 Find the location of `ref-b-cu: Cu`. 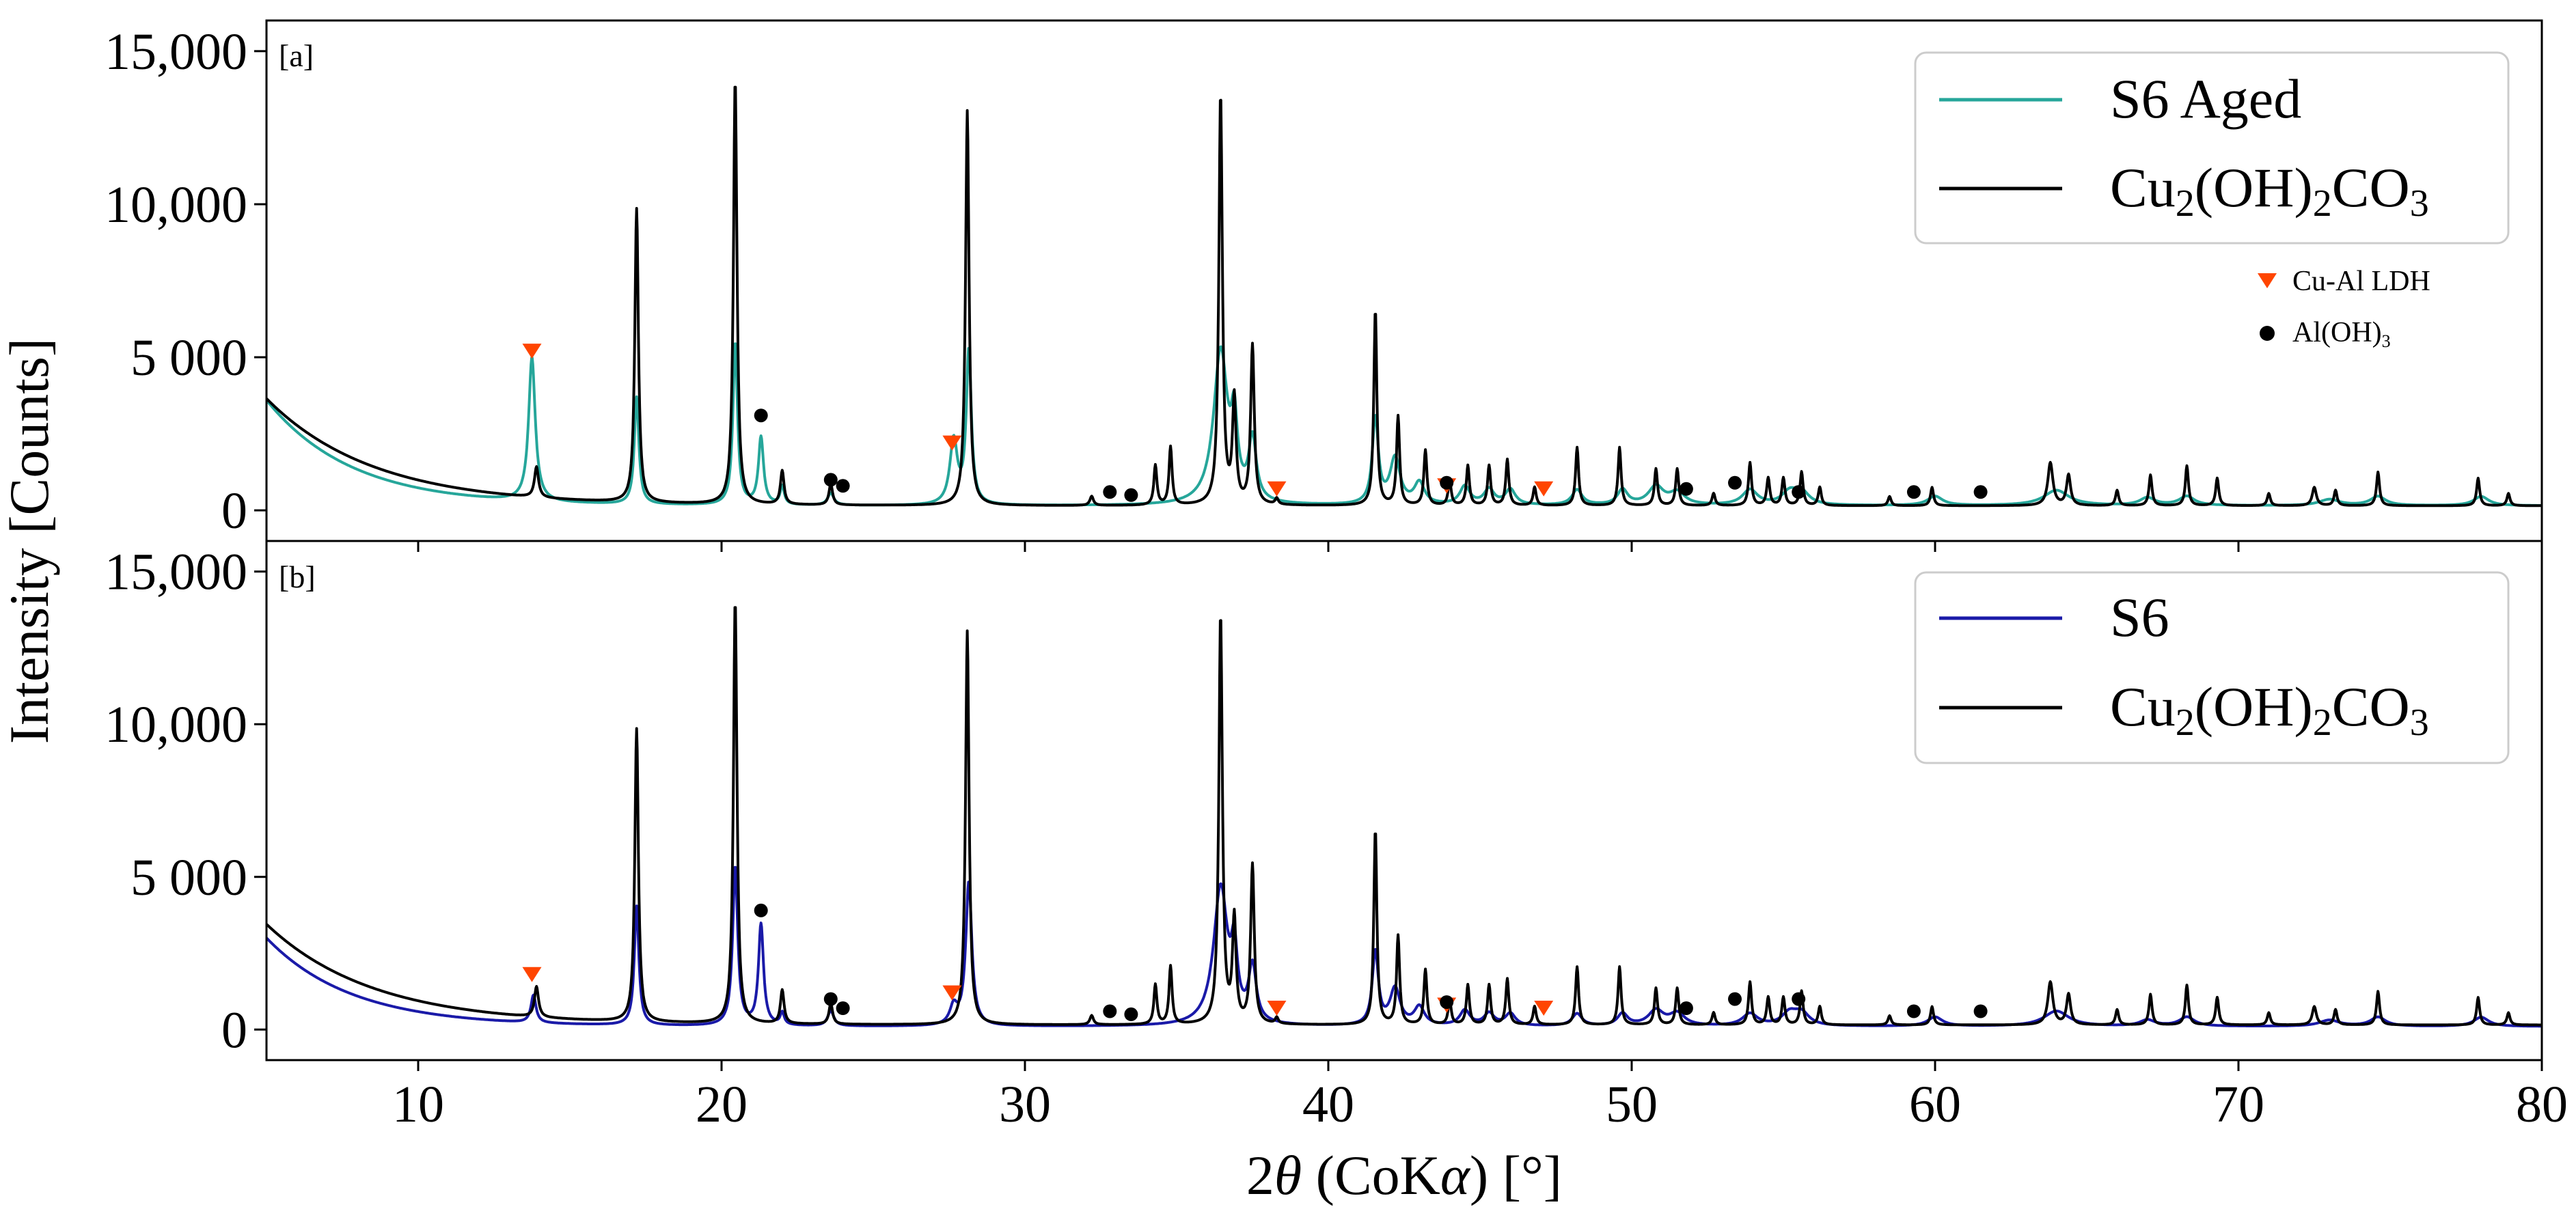

ref-b-cu: Cu is located at coordinates (2143, 707).